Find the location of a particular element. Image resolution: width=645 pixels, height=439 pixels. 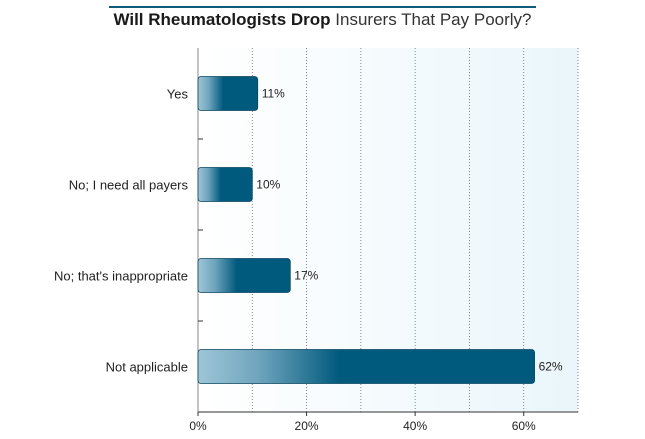

bar-value-label: 62% is located at coordinates (551, 367).